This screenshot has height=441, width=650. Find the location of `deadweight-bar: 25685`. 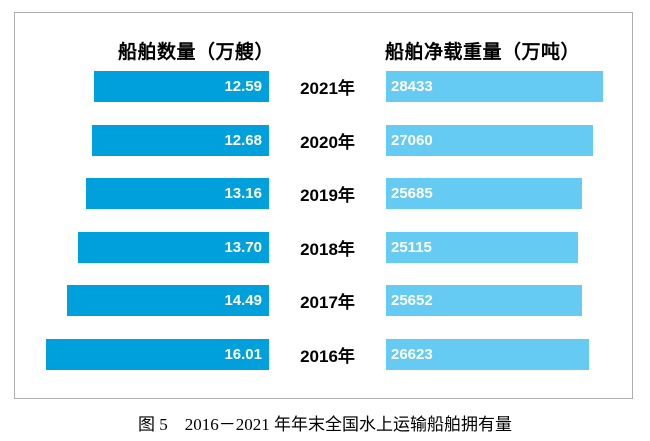

deadweight-bar: 25685 is located at coordinates (484, 193).